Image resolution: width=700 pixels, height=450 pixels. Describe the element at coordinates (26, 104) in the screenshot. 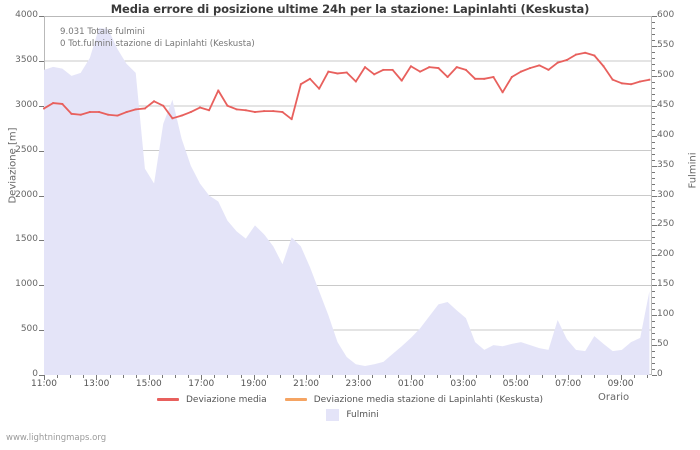

I see `y-axis-left-tick-label: 3000` at that location.